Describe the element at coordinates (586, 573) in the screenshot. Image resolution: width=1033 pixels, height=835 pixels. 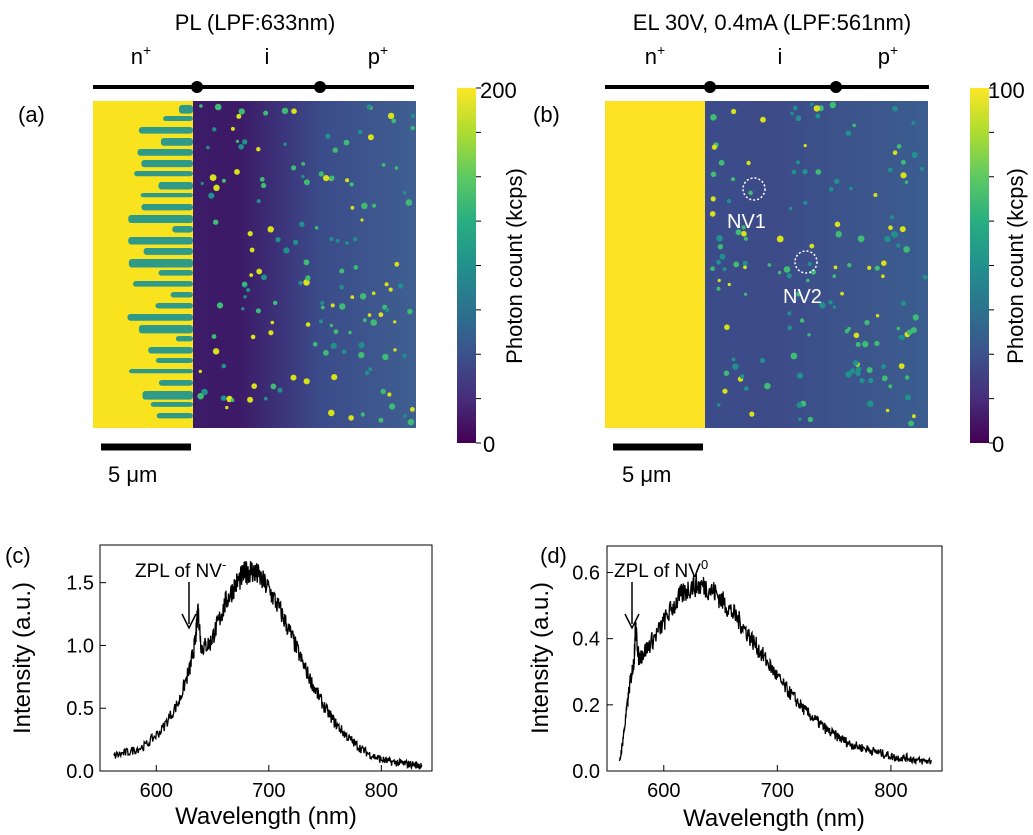
I see `y-tick-label: 0.6` at that location.